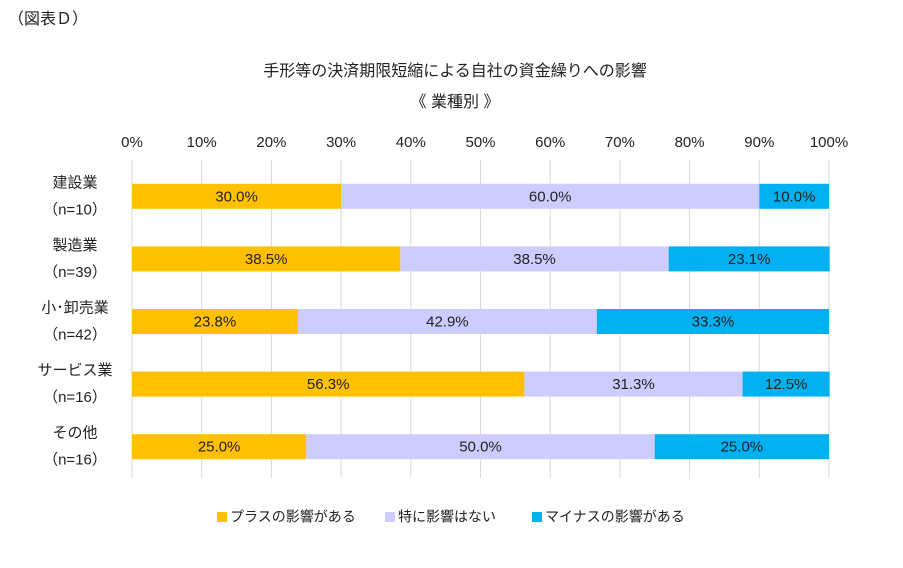 The image size is (903, 568). What do you see at coordinates (75, 307) in the screenshot?
I see `y-tick-label: 小･卸売業` at bounding box center [75, 307].